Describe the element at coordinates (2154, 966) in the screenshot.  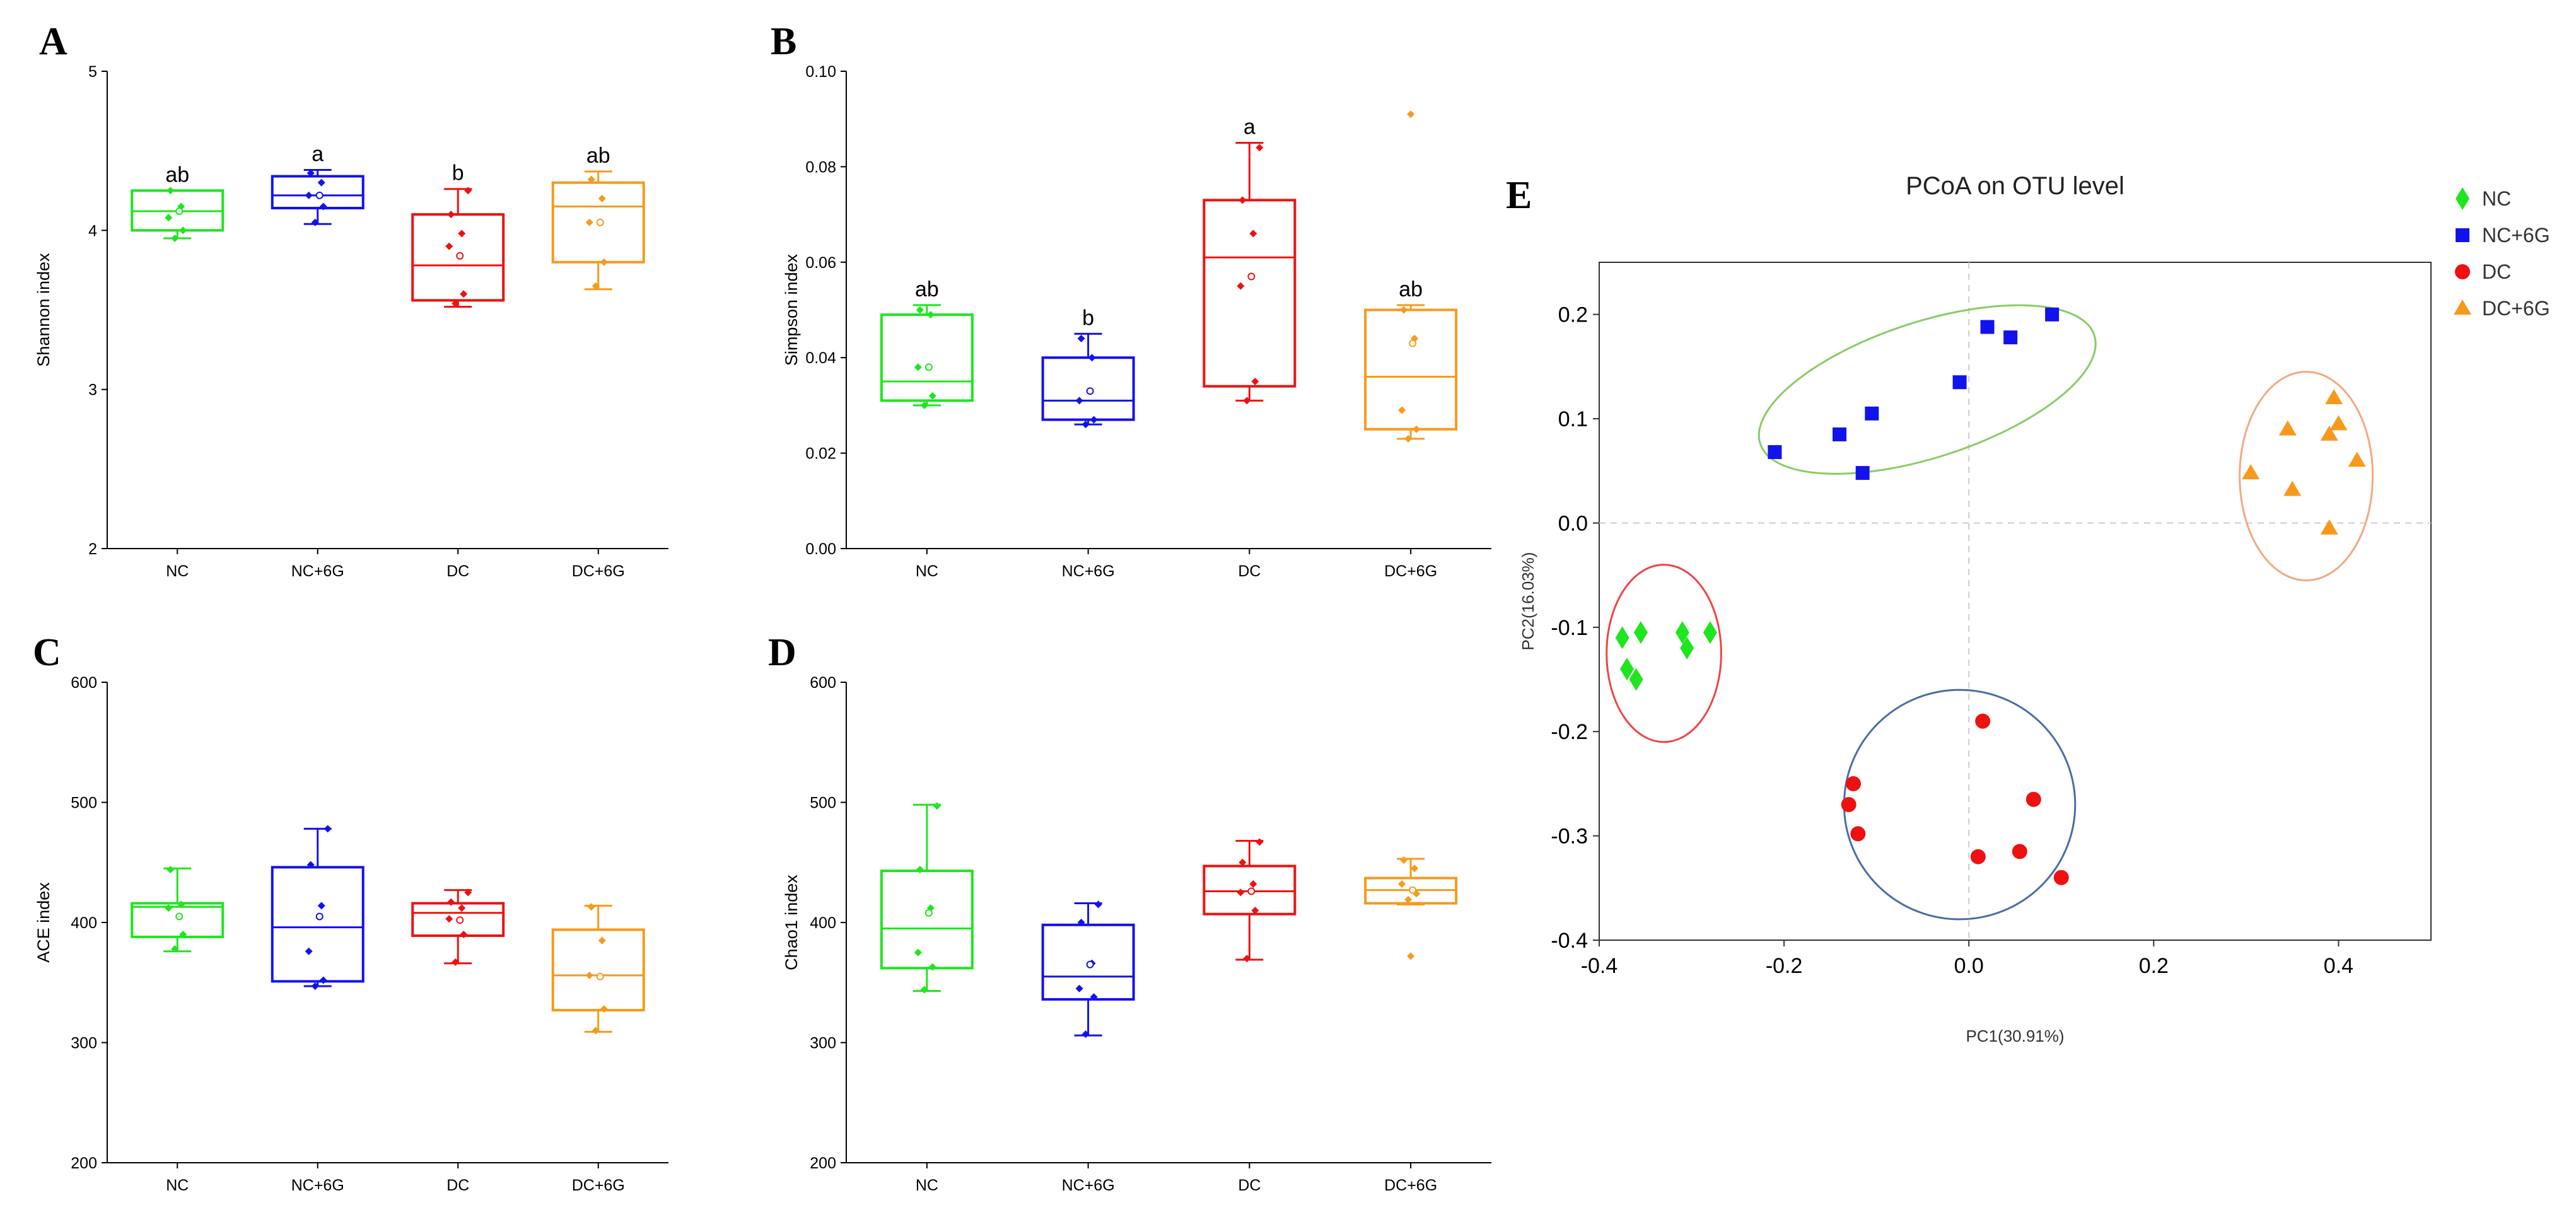
I see `x-tick-label: 0.2` at that location.